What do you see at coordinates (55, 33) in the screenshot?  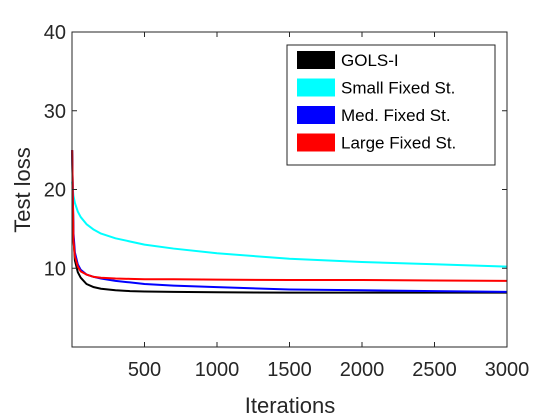 I see `y-tick-label: 40` at bounding box center [55, 33].